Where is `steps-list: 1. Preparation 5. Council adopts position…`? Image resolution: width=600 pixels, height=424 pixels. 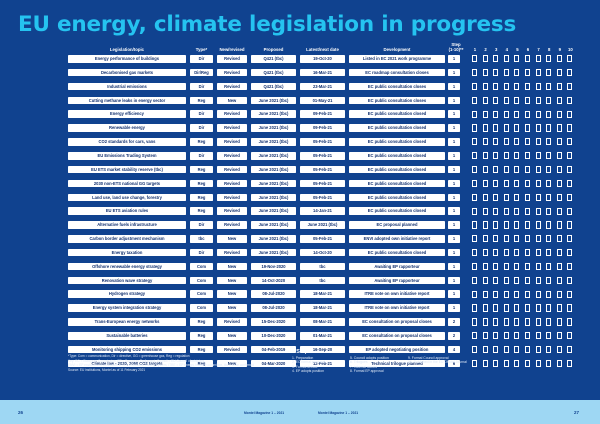
steps-list: 1. Preparation 5. Council adopts position… is located at coordinates (402, 365).